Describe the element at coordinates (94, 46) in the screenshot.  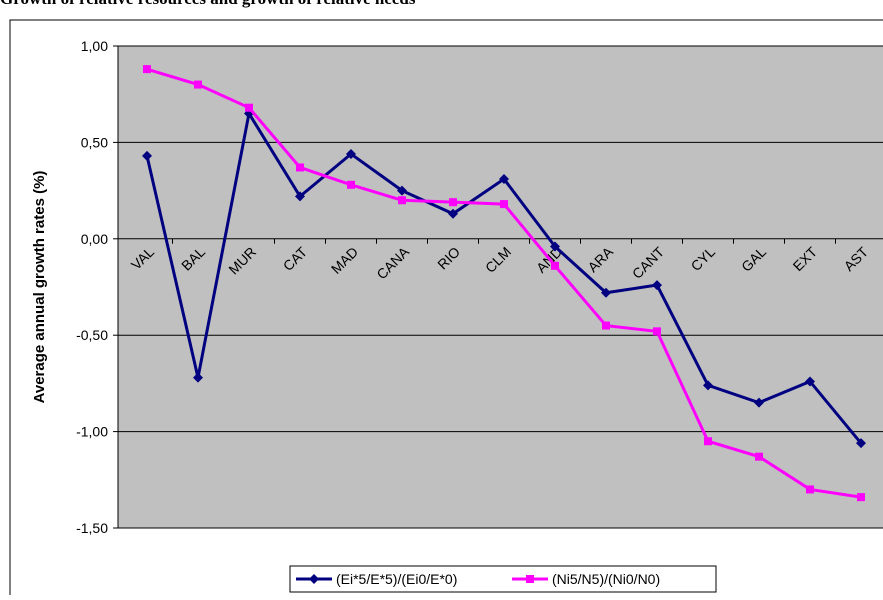
I see `y-tick-label: 1,00` at that location.